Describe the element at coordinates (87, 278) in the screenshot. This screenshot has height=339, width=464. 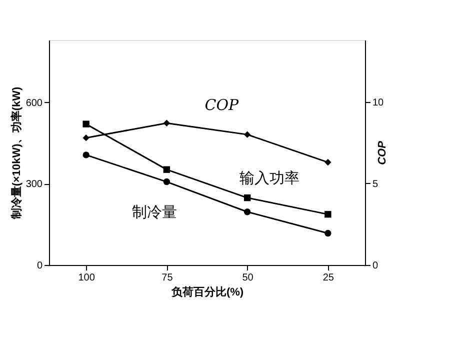
I see `x-tick-label: 100` at that location.